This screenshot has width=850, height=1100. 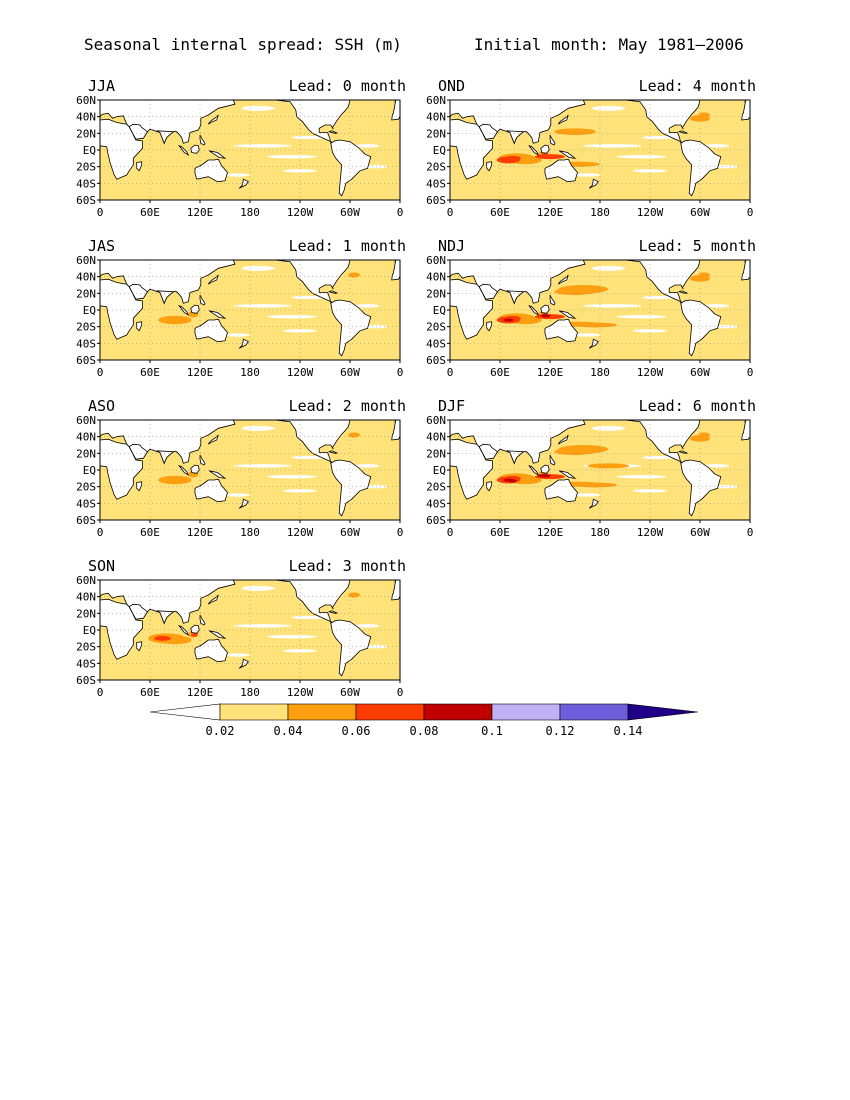 What do you see at coordinates (628, 731) in the screenshot?
I see `colorbar-level-label: 0.14` at bounding box center [628, 731].